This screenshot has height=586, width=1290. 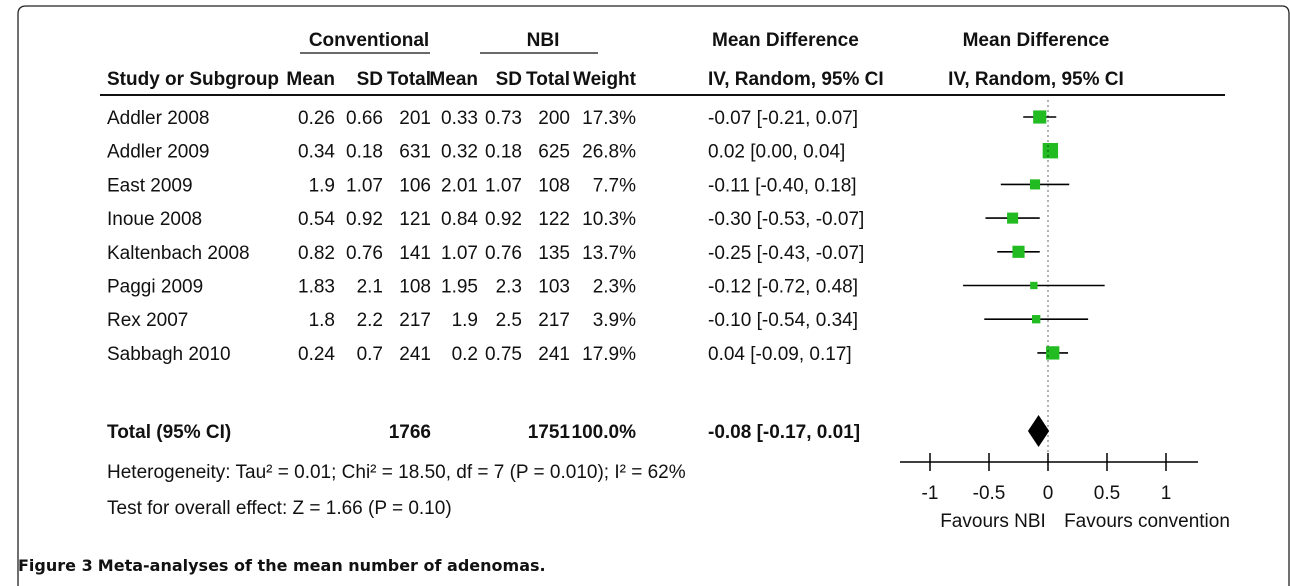 I want to click on forest-marks, so click(x=1034, y=235).